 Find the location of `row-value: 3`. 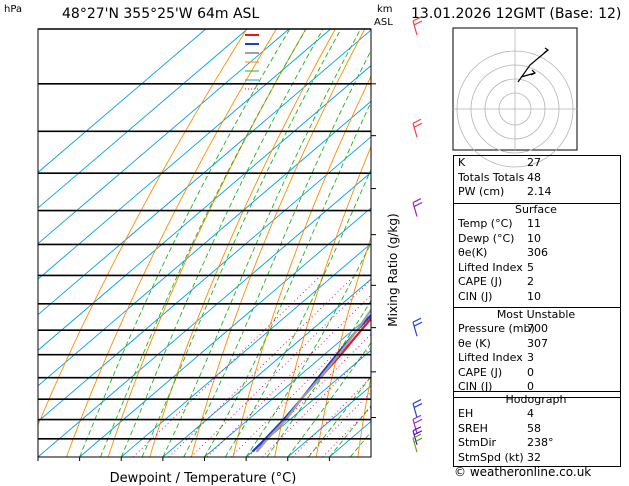

row-value: 3 is located at coordinates (530, 357).